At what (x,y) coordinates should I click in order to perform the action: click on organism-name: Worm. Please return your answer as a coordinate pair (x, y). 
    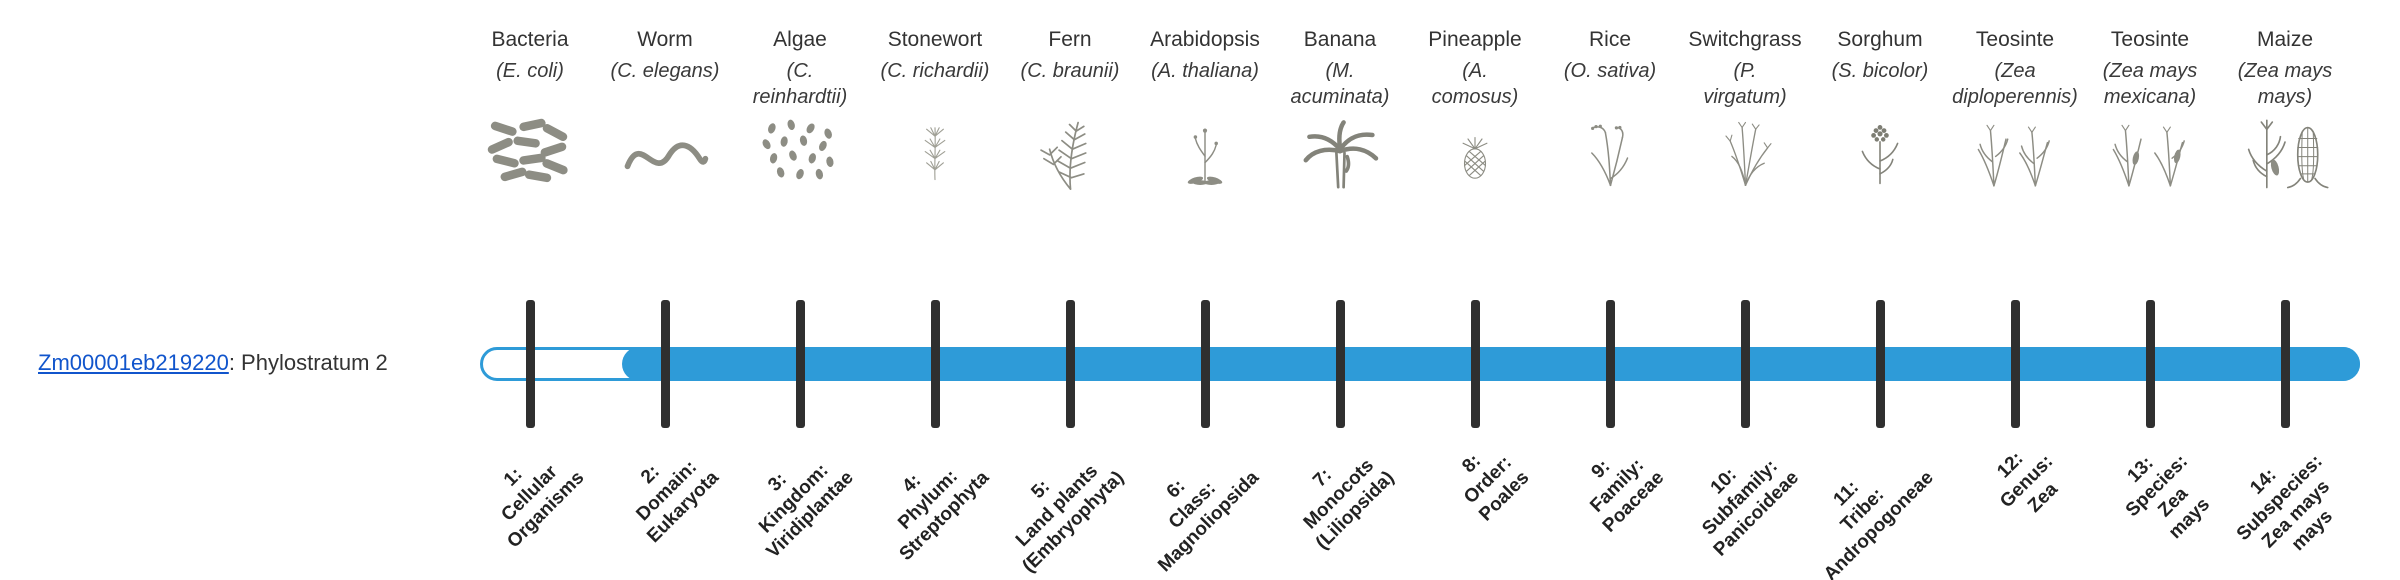
    Looking at the image, I should click on (665, 39).